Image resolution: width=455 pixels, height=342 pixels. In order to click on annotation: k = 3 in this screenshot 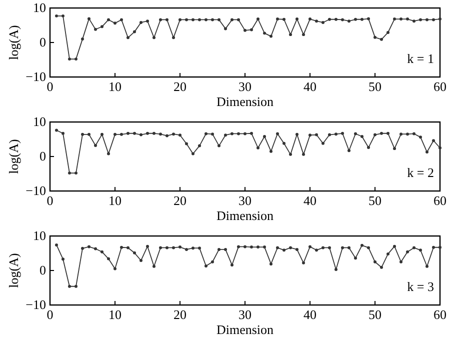, I will do `click(420, 286)`.